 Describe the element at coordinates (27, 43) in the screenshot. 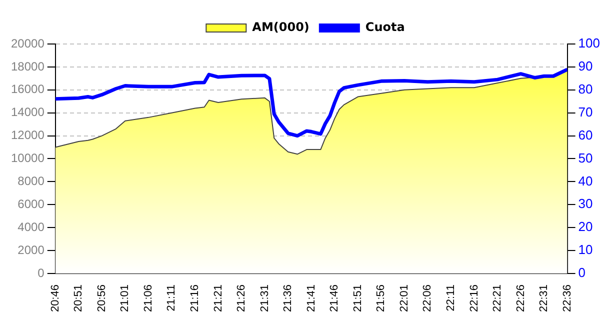

I see `y-tick-label: 20000` at that location.